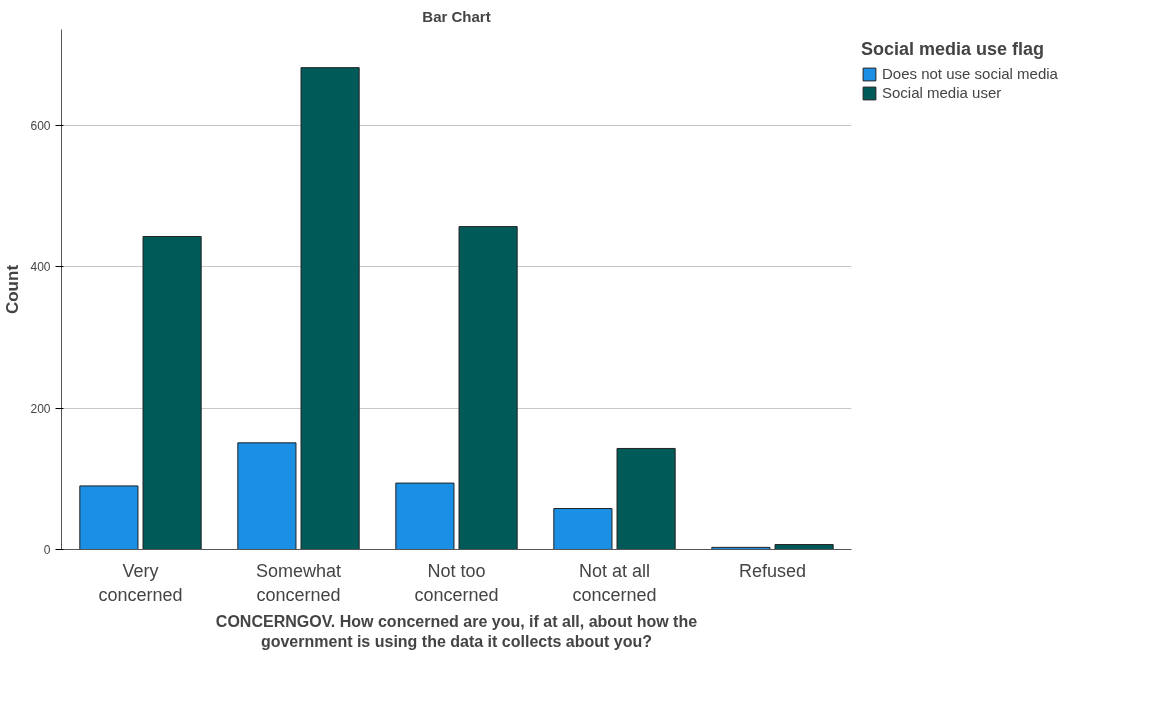 Image resolution: width=1171 pixels, height=701 pixels. What do you see at coordinates (40, 408) in the screenshot?
I see `y-tick-label: 200` at bounding box center [40, 408].